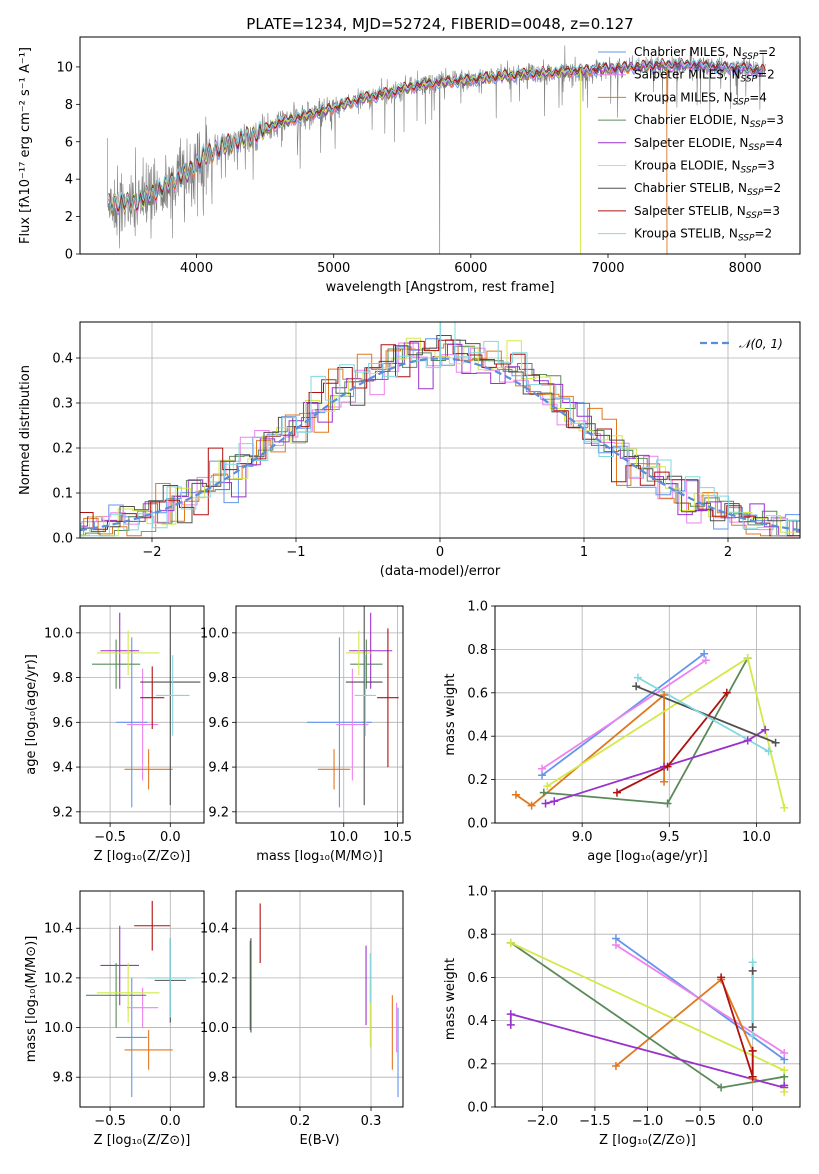 The image size is (819, 1174). Describe the element at coordinates (477, 780) in the screenshot. I see `y-tick-label: 0.2` at that location.